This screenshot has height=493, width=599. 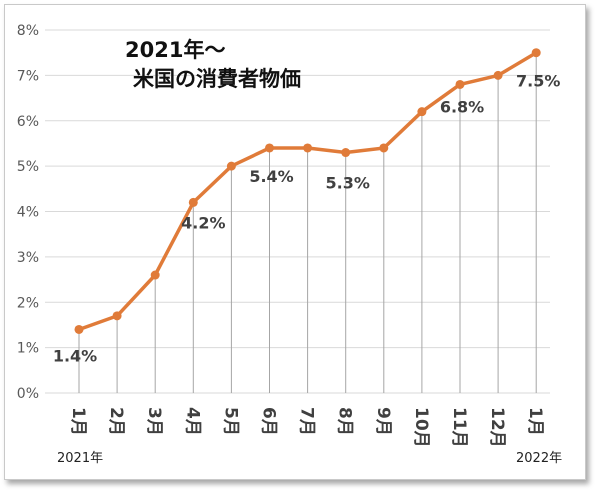 What do you see at coordinates (459, 427) in the screenshot?
I see `x-tick-label: 11月` at bounding box center [459, 427].